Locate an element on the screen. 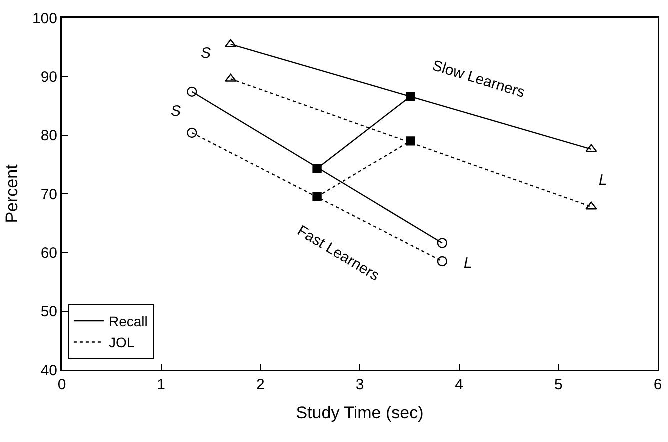  y-tick-label: 60 is located at coordinates (49, 253).